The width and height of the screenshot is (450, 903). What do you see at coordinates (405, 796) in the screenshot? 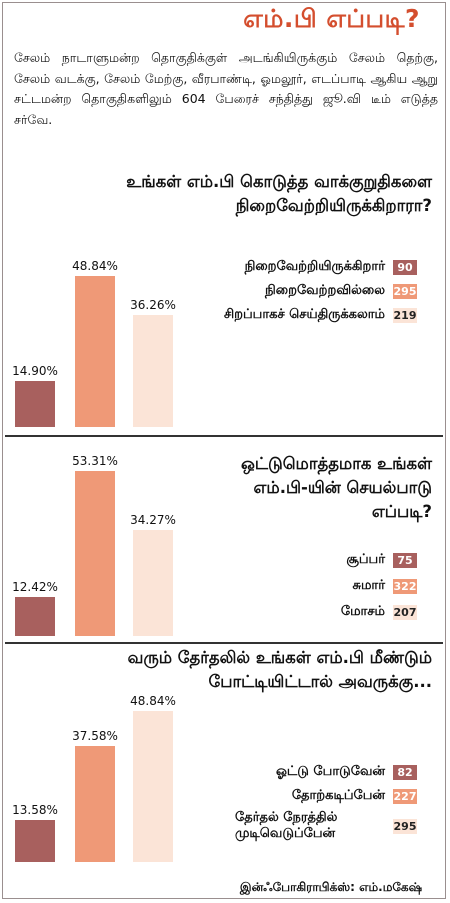
I see `count-badge: 227` at bounding box center [405, 796].